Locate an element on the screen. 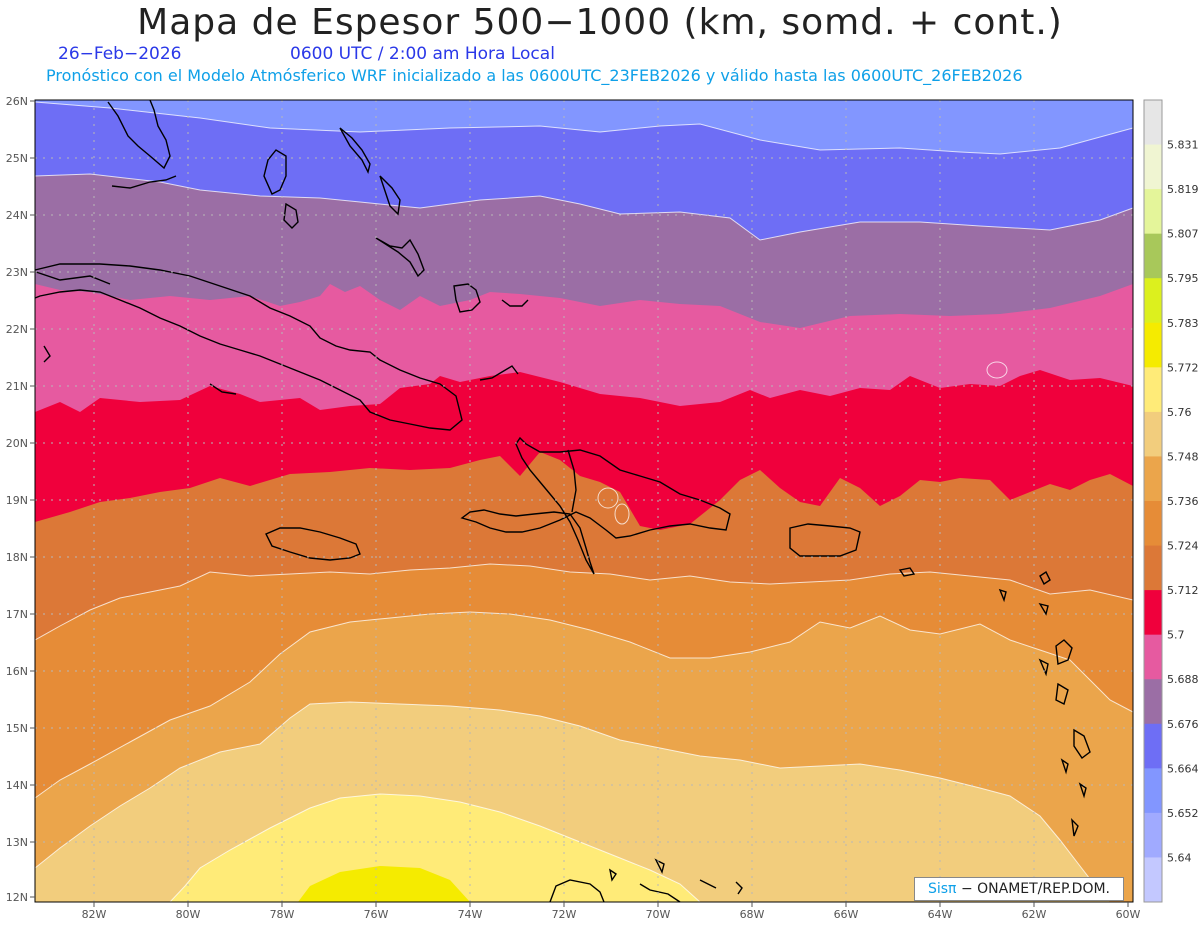 The height and width of the screenshot is (927, 1200). lon-label: 78W is located at coordinates (282, 914).